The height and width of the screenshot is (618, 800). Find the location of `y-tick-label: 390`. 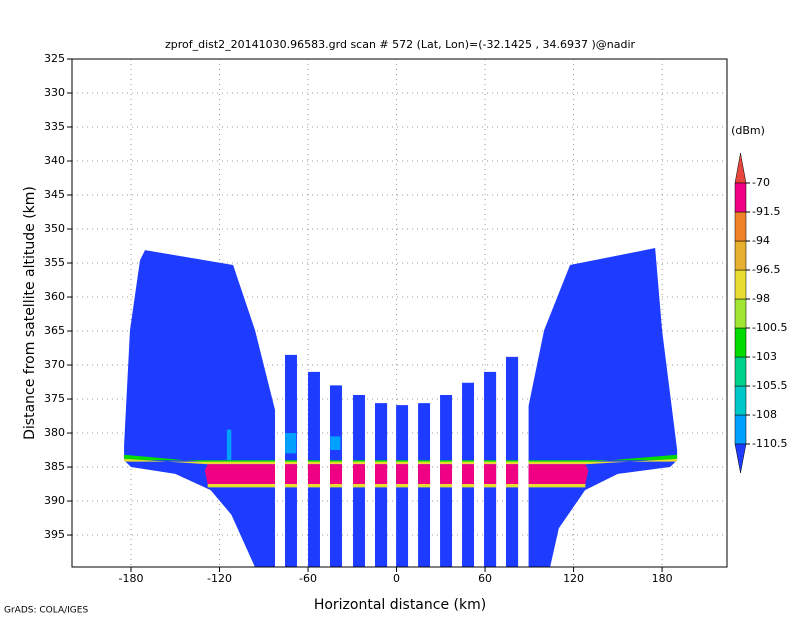

y-tick-label: 390 is located at coordinates (54, 500).